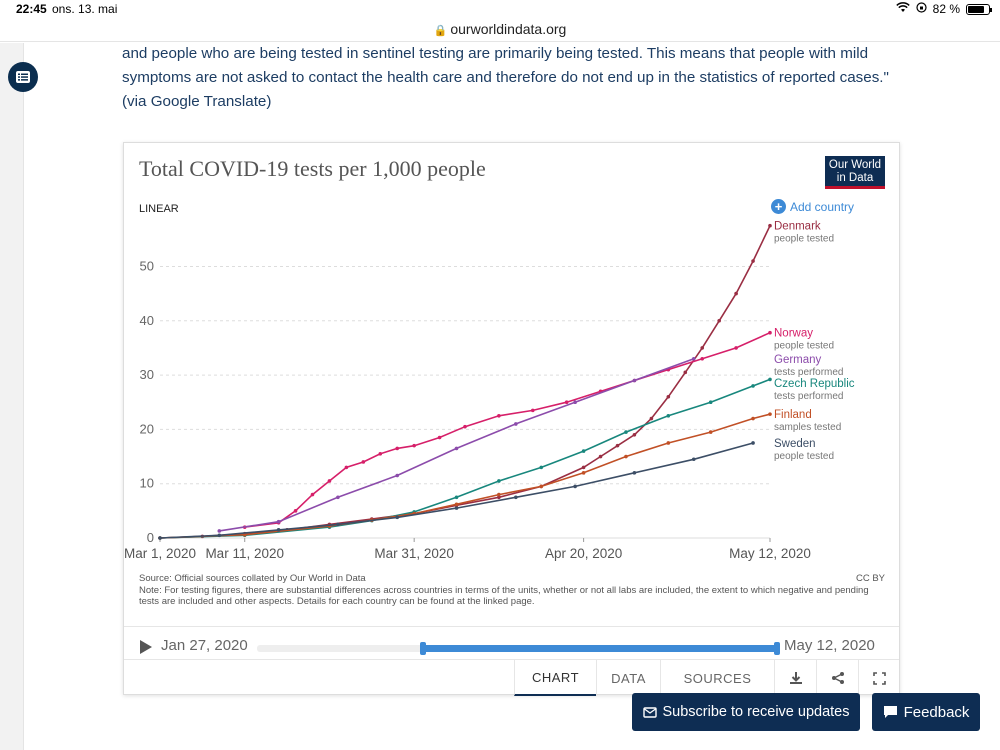 The height and width of the screenshot is (750, 1000). Describe the element at coordinates (814, 384) in the screenshot. I see `legend-label: Czech Republic` at that location.